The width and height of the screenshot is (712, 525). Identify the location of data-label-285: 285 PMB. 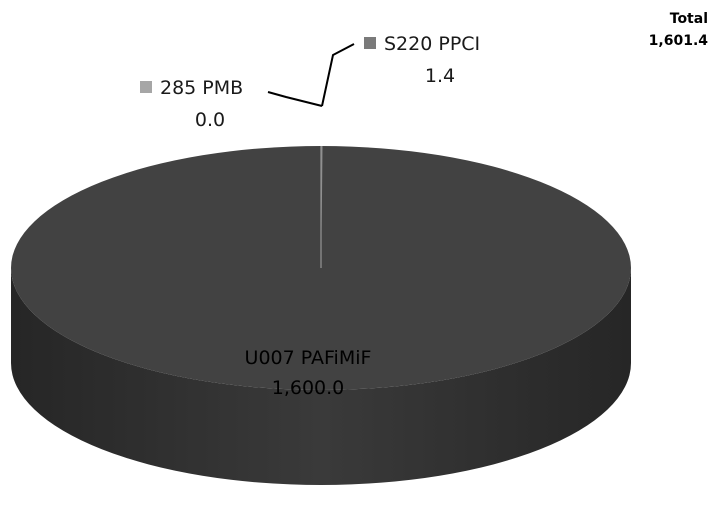
(191, 88).